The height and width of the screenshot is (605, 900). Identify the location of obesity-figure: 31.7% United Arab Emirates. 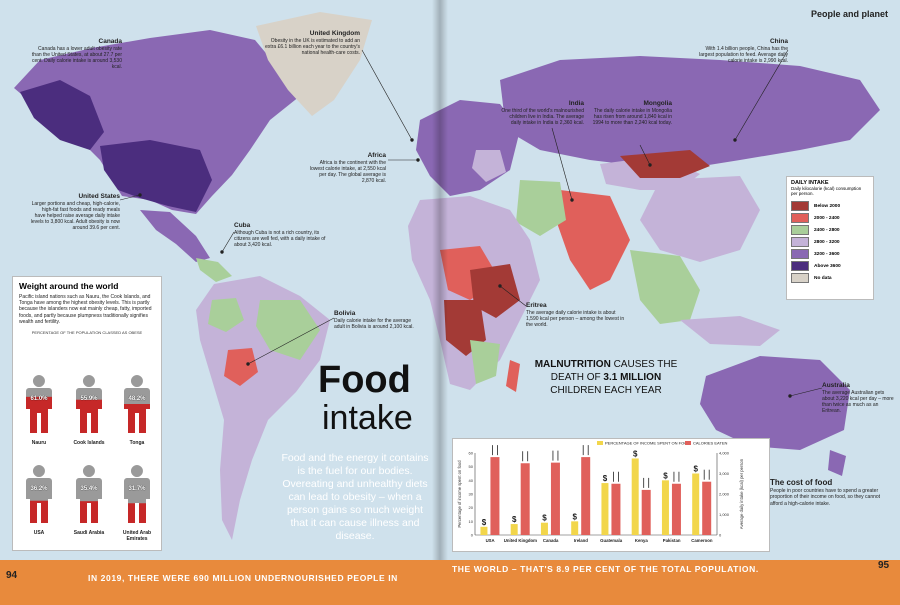
(137, 502).